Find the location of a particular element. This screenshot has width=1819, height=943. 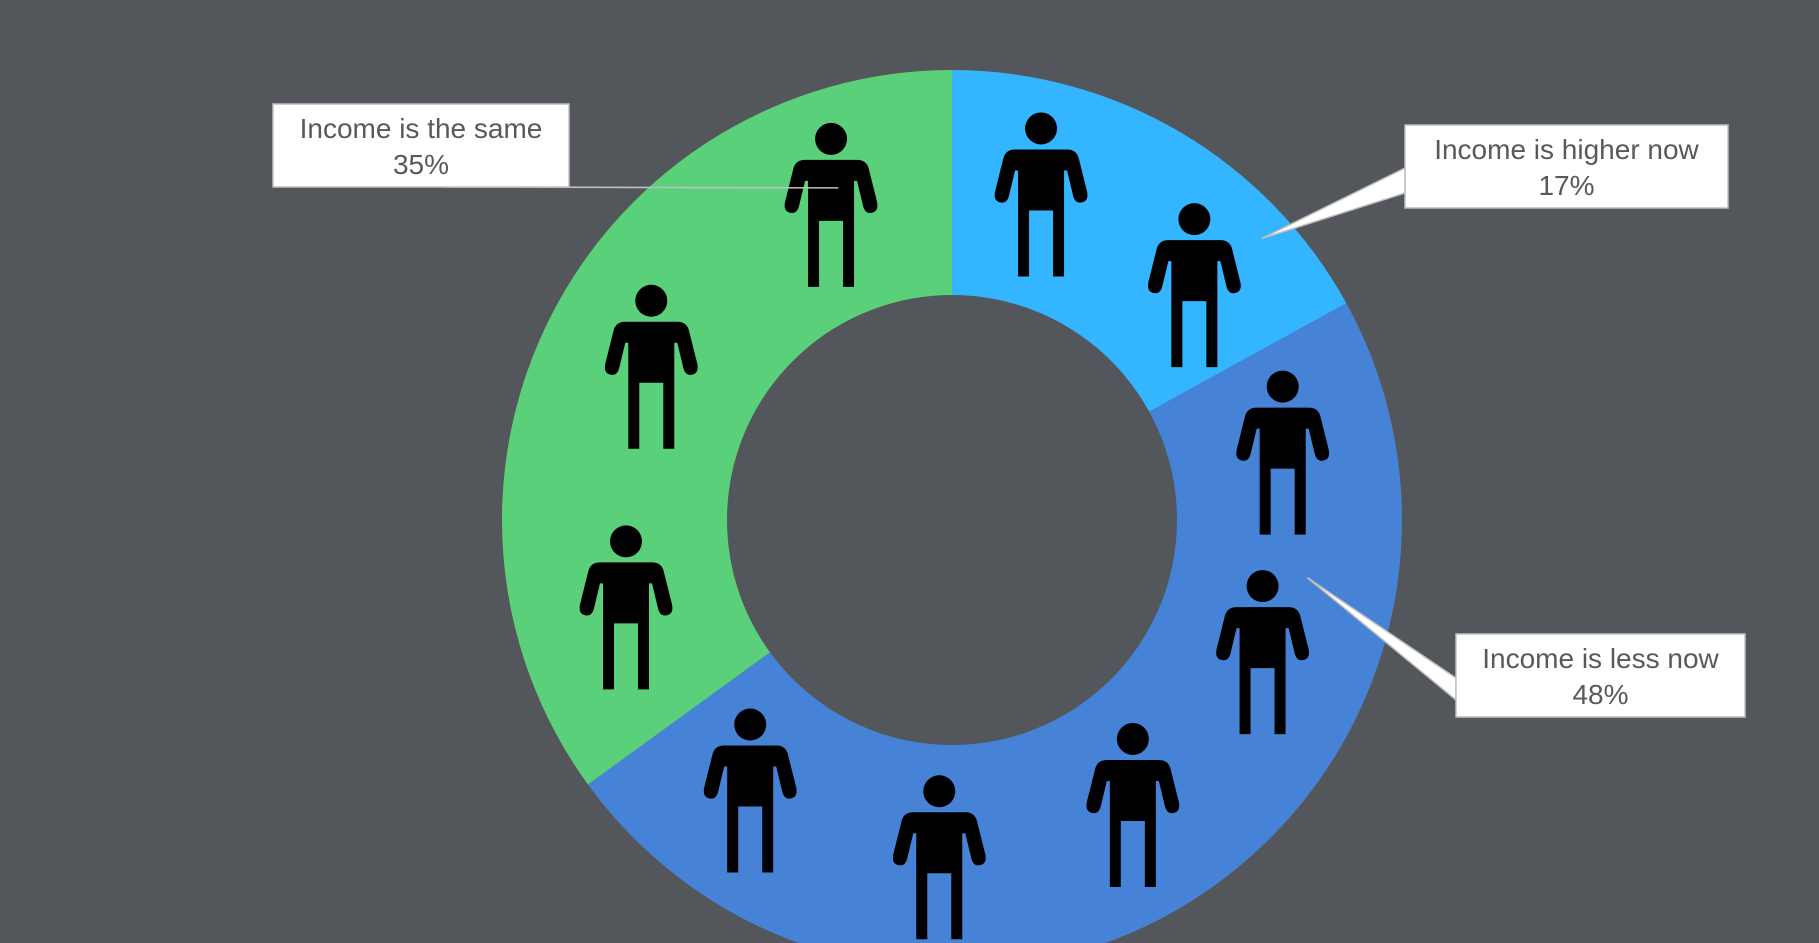

slice-label: Income is the same is located at coordinates (421, 128).